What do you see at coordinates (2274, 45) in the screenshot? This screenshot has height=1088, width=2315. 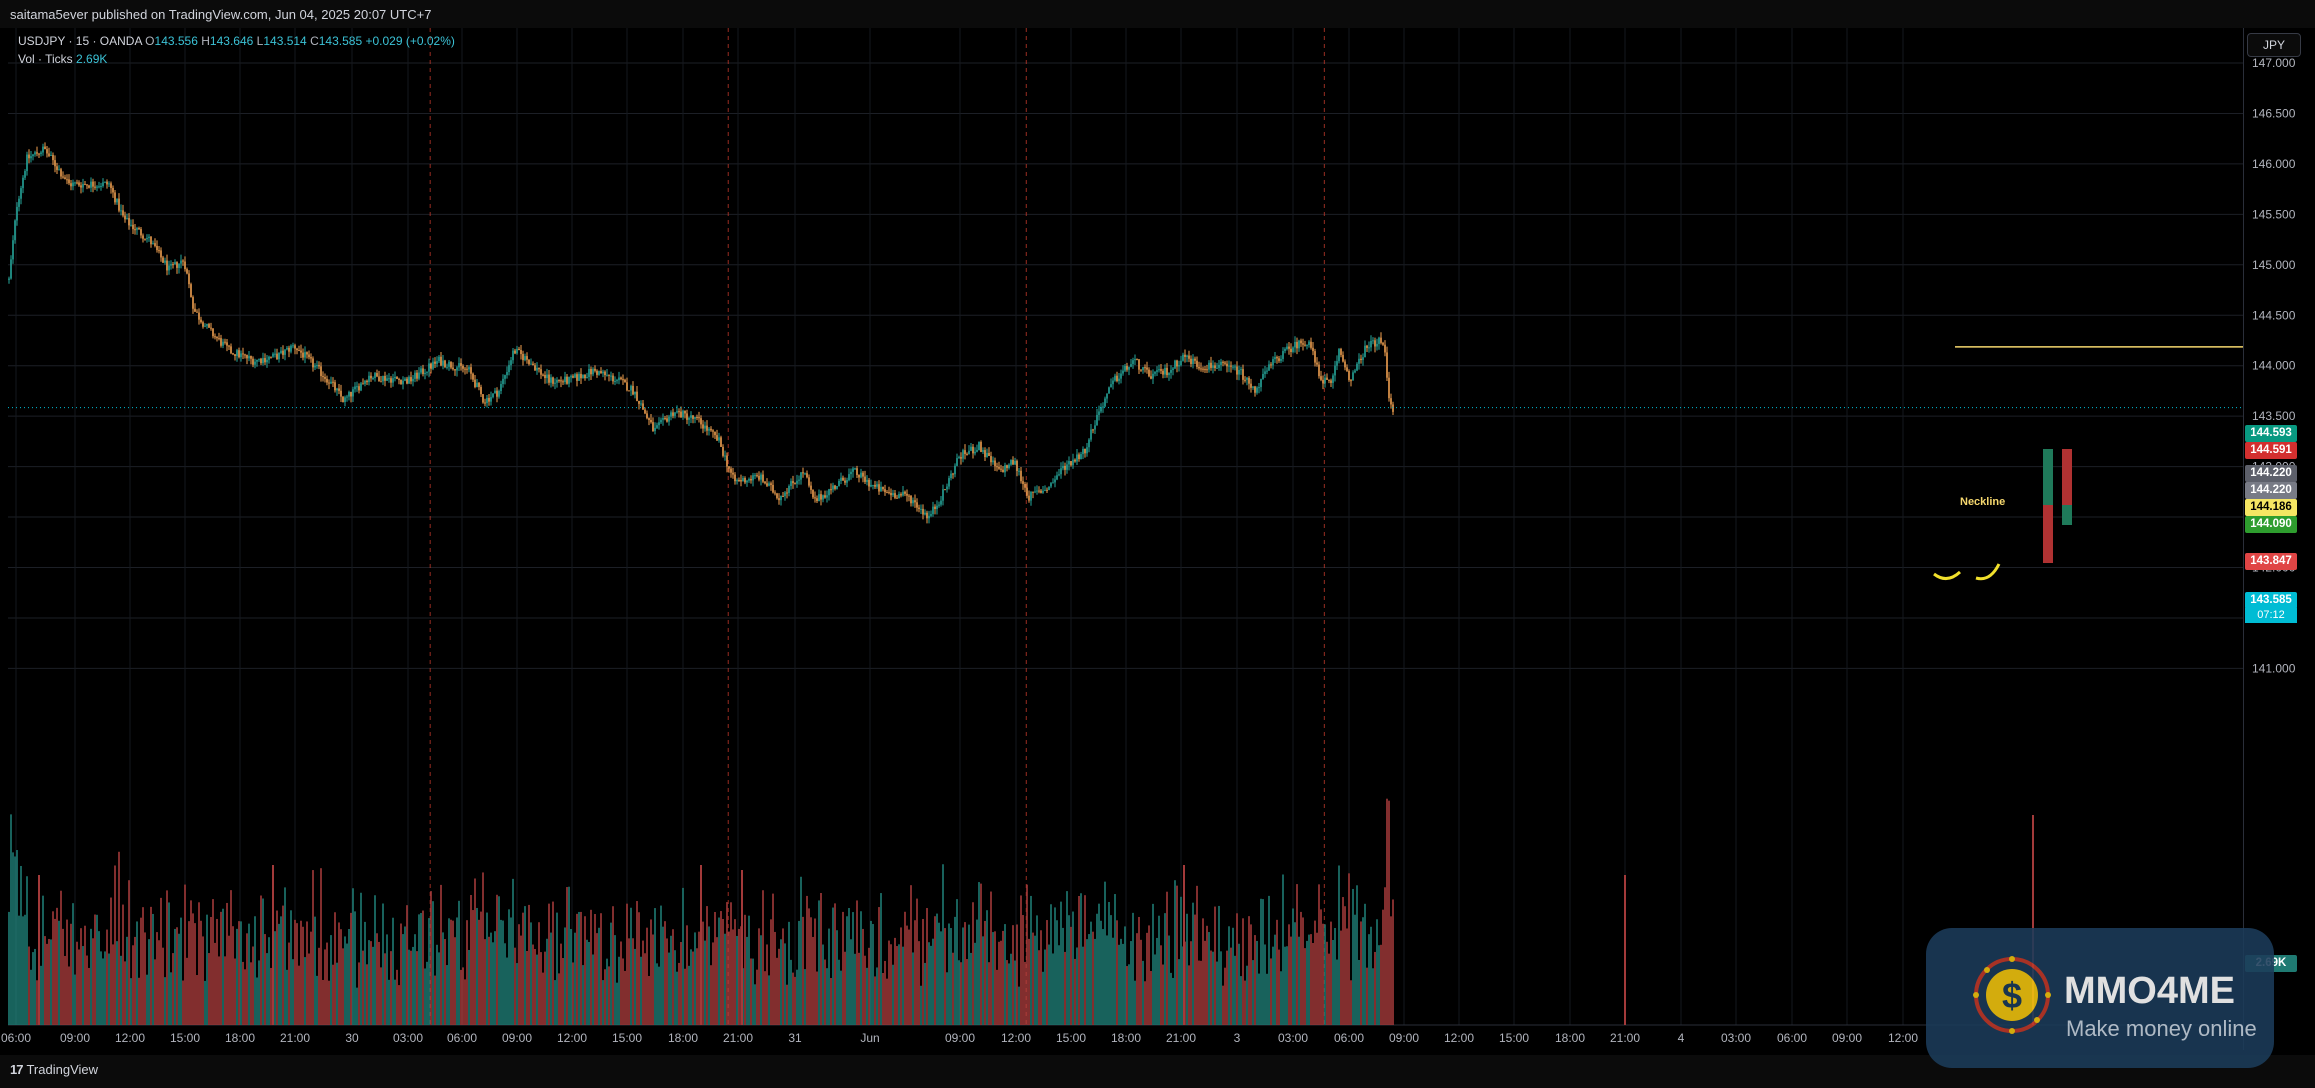 I see `currency-button: JPY` at bounding box center [2274, 45].